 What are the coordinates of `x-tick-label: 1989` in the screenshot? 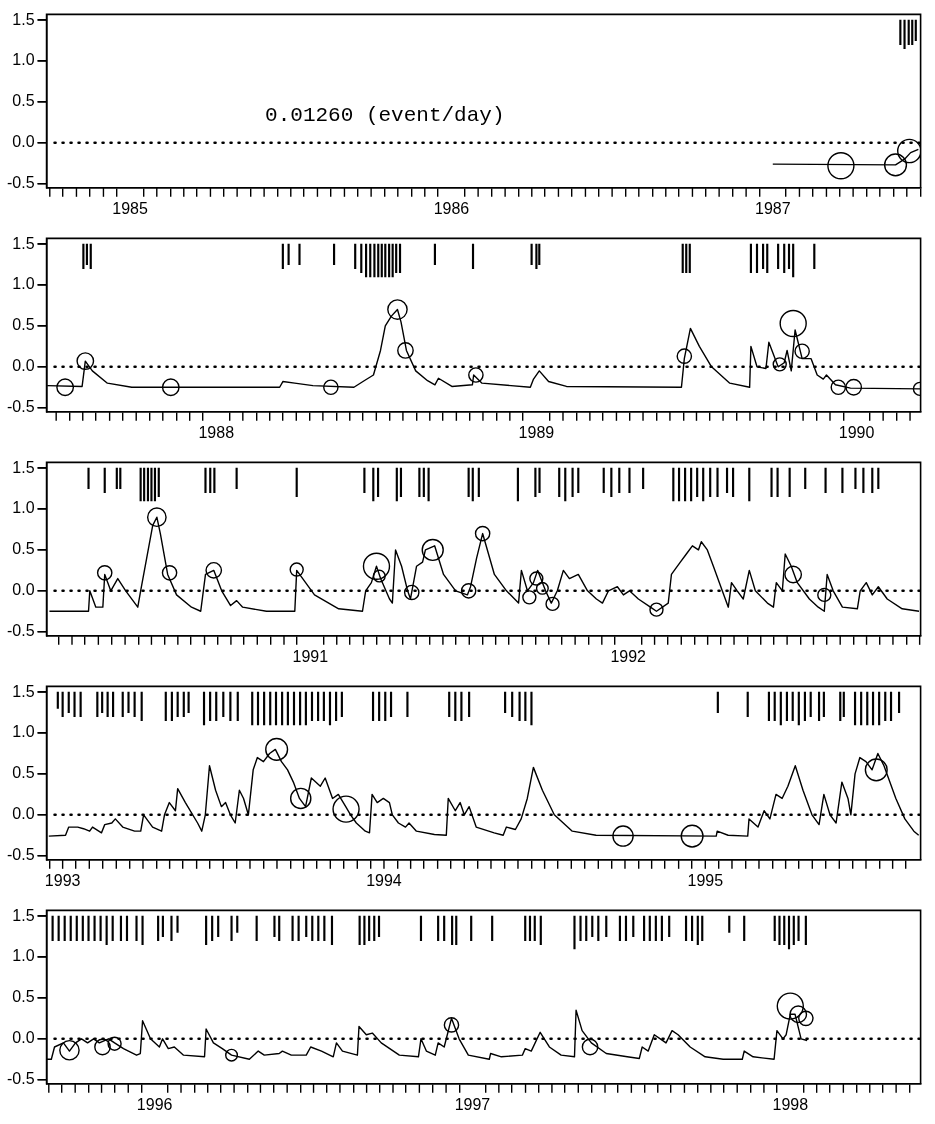 It's located at (536, 432).